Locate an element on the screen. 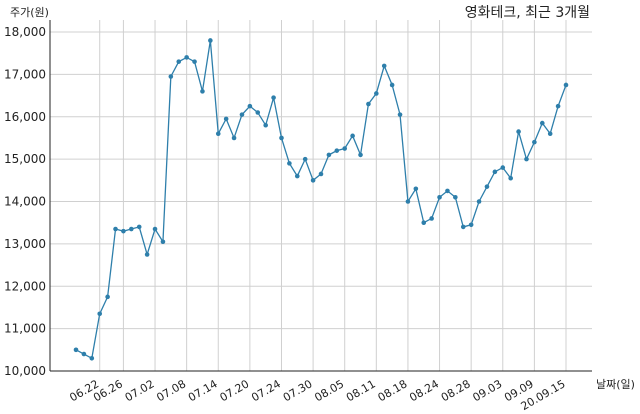 The width and height of the screenshot is (640, 414). x-tick-label: 07.30 is located at coordinates (298, 390).